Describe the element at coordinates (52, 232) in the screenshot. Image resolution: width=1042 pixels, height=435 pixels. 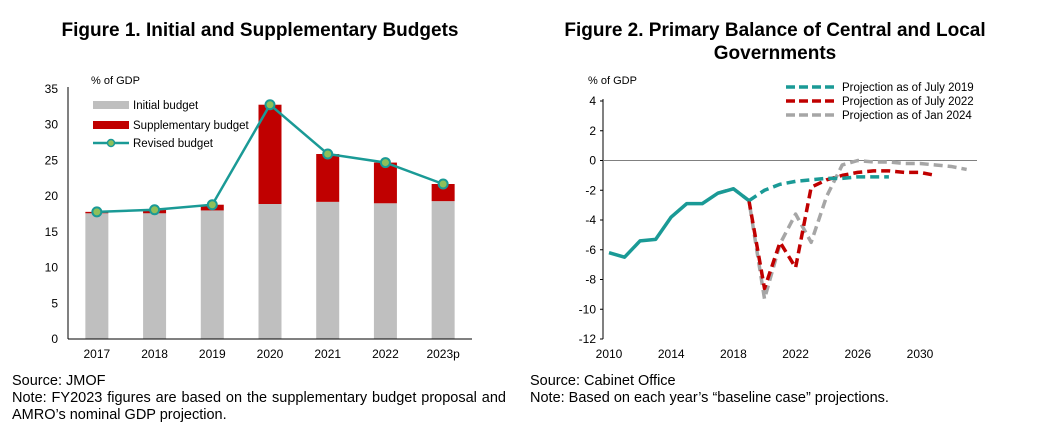
I see `y-tick-label: 15` at that location.